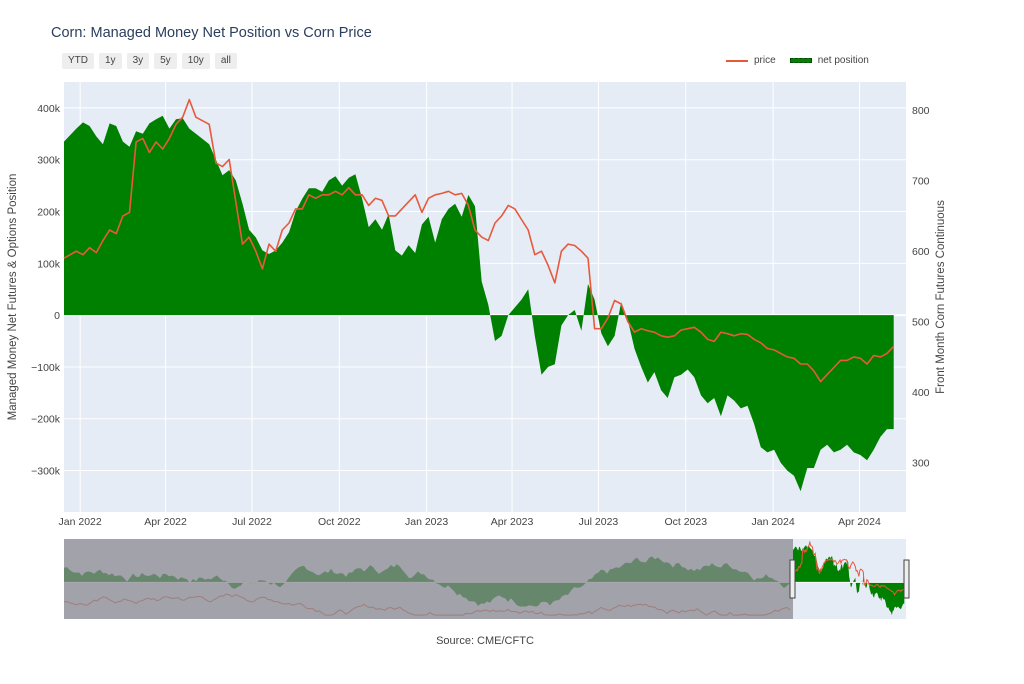 Image resolution: width=1024 pixels, height=684 pixels. What do you see at coordinates (46, 290) in the screenshot?
I see `left-y-axis: 400k 300k 200k 100k 0 −100k −200k −300k` at bounding box center [46, 290].